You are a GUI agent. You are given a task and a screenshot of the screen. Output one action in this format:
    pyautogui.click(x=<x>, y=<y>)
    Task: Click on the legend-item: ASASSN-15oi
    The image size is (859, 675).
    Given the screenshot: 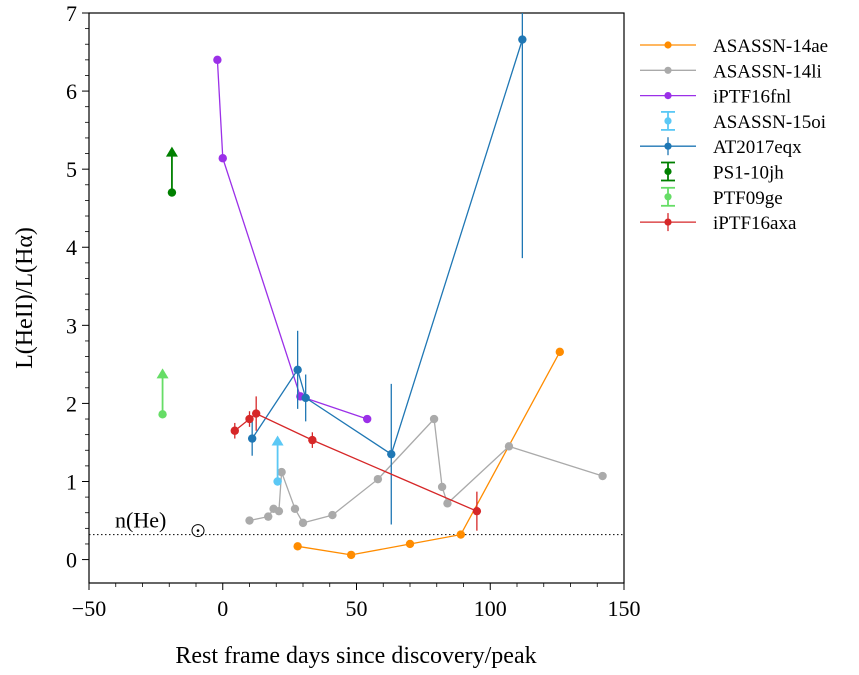 What is the action you would take?
    pyautogui.click(x=743, y=122)
    